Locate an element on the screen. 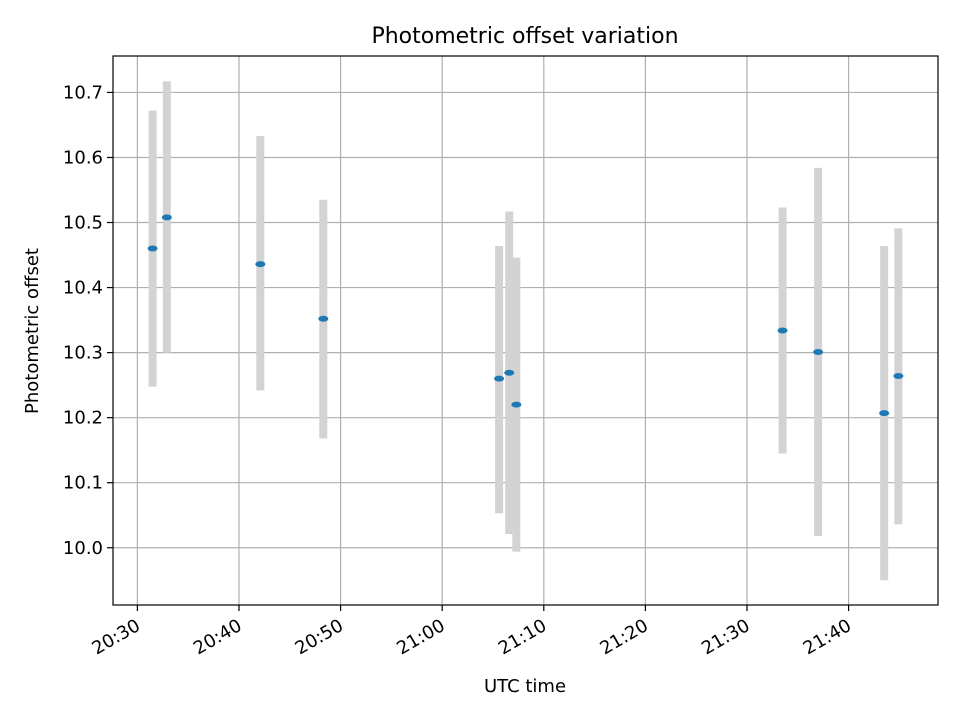 The image size is (960, 720). x-axis-label: UTC time is located at coordinates (525, 686).